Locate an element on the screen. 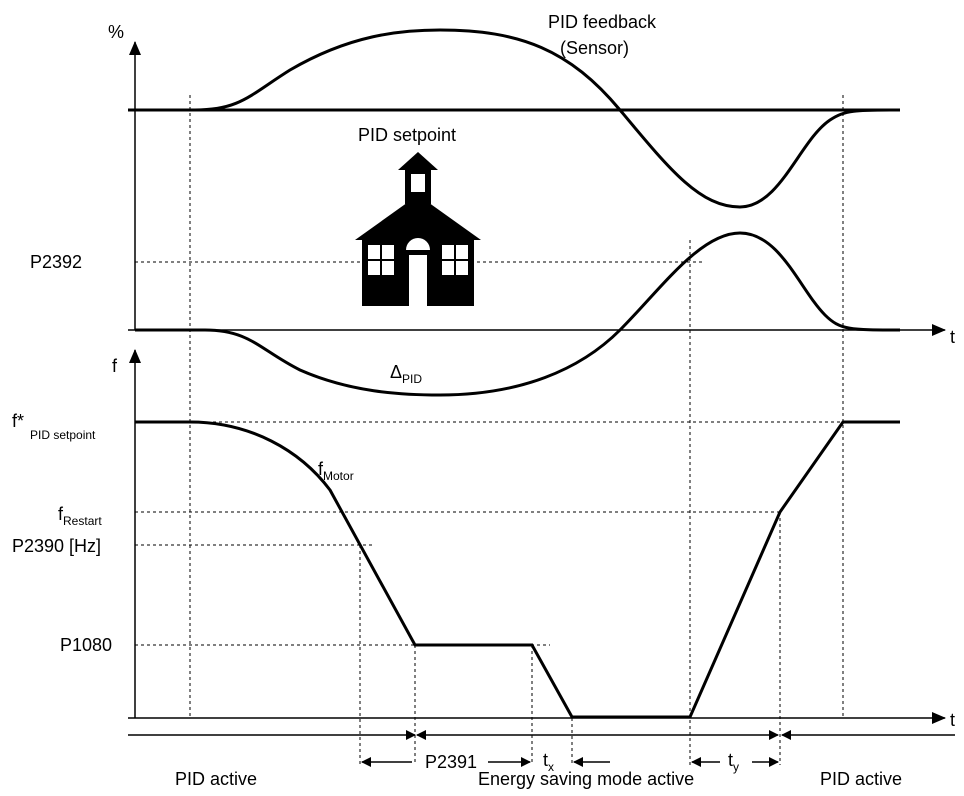 The width and height of the screenshot is (964, 796). f-setpoint-label: f*PID setpoint is located at coordinates (54, 426).